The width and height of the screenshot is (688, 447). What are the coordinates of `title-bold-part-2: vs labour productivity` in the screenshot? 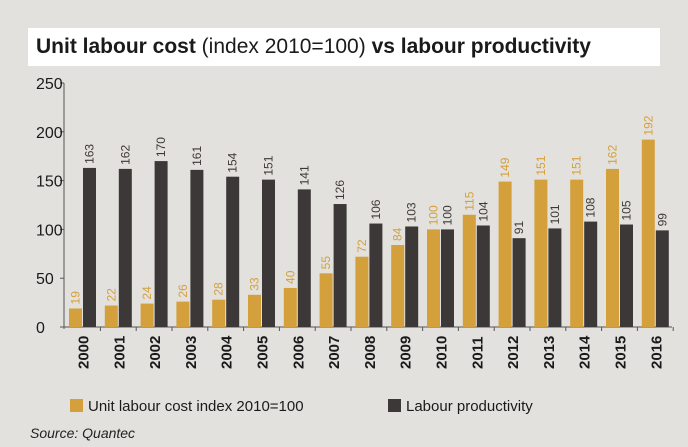 It's located at (481, 46).